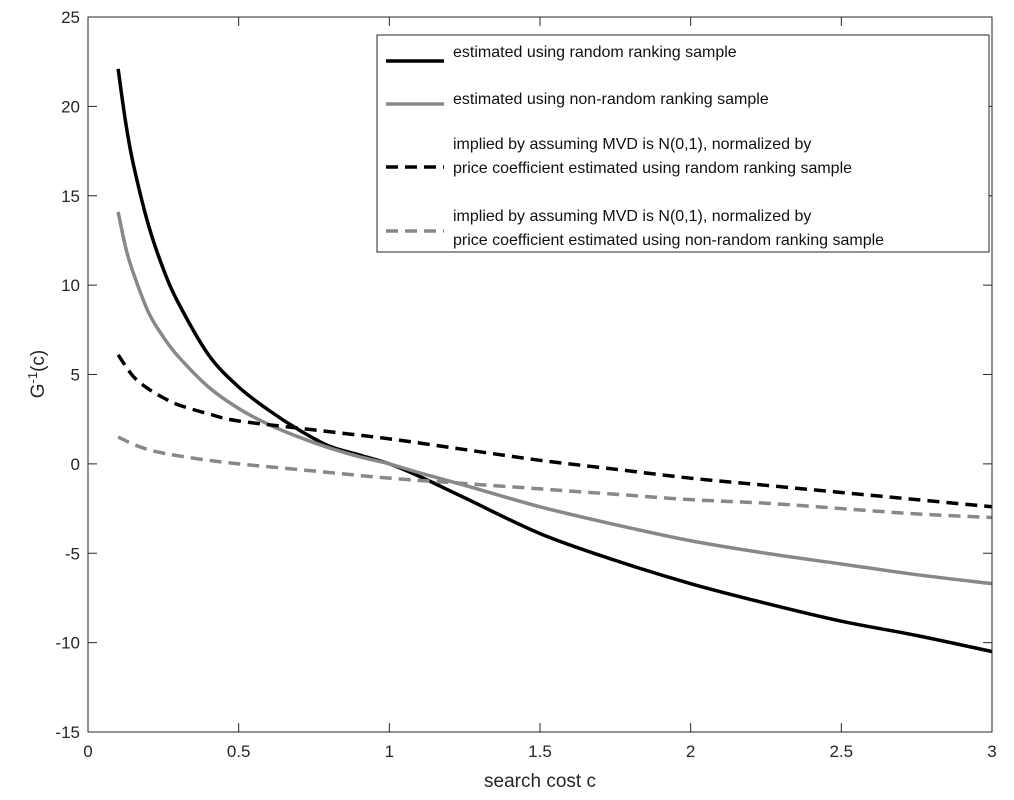 The width and height of the screenshot is (1014, 800). What do you see at coordinates (72, 553) in the screenshot?
I see `y-tick-label: -5` at bounding box center [72, 553].